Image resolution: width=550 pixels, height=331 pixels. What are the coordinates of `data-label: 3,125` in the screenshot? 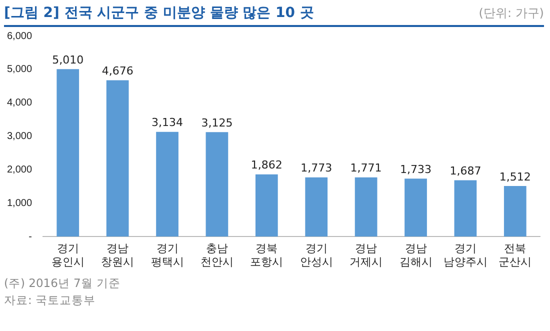 It's located at (217, 123).